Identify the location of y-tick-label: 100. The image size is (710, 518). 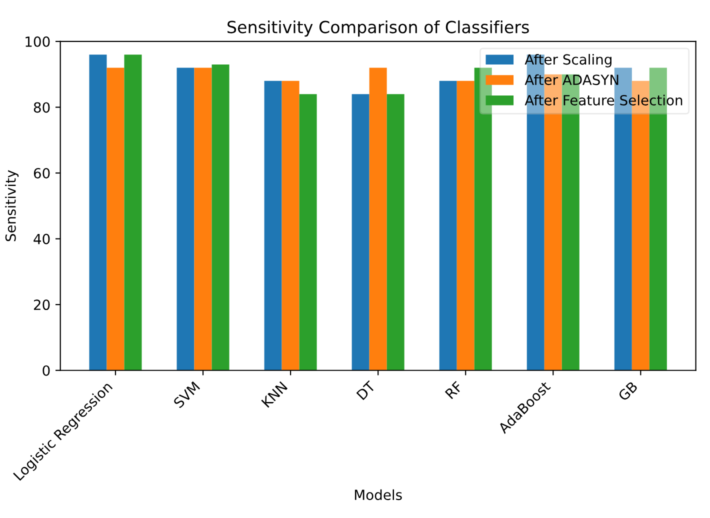
(38, 41).